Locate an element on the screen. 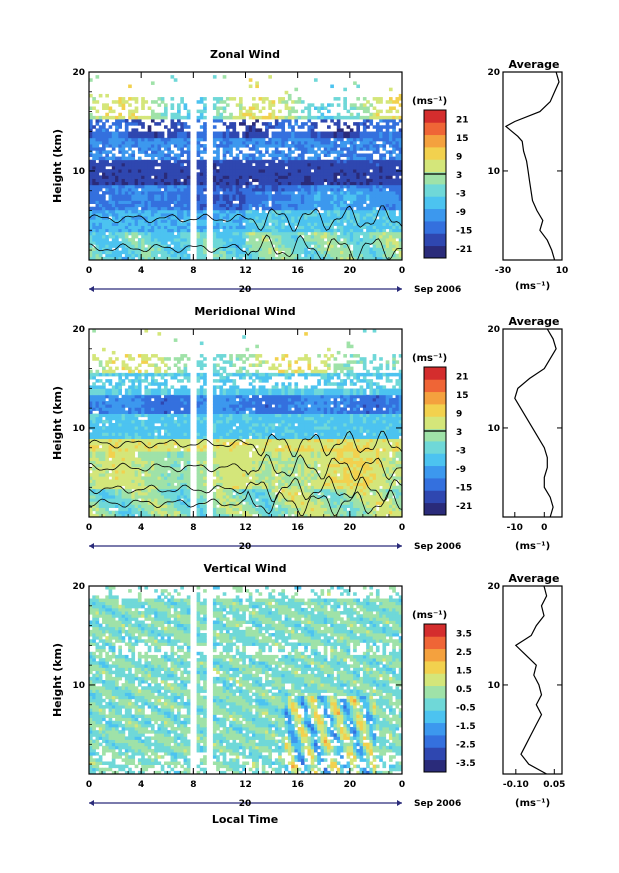 The image size is (619, 873). zonal-heatmap is located at coordinates (245, 167).